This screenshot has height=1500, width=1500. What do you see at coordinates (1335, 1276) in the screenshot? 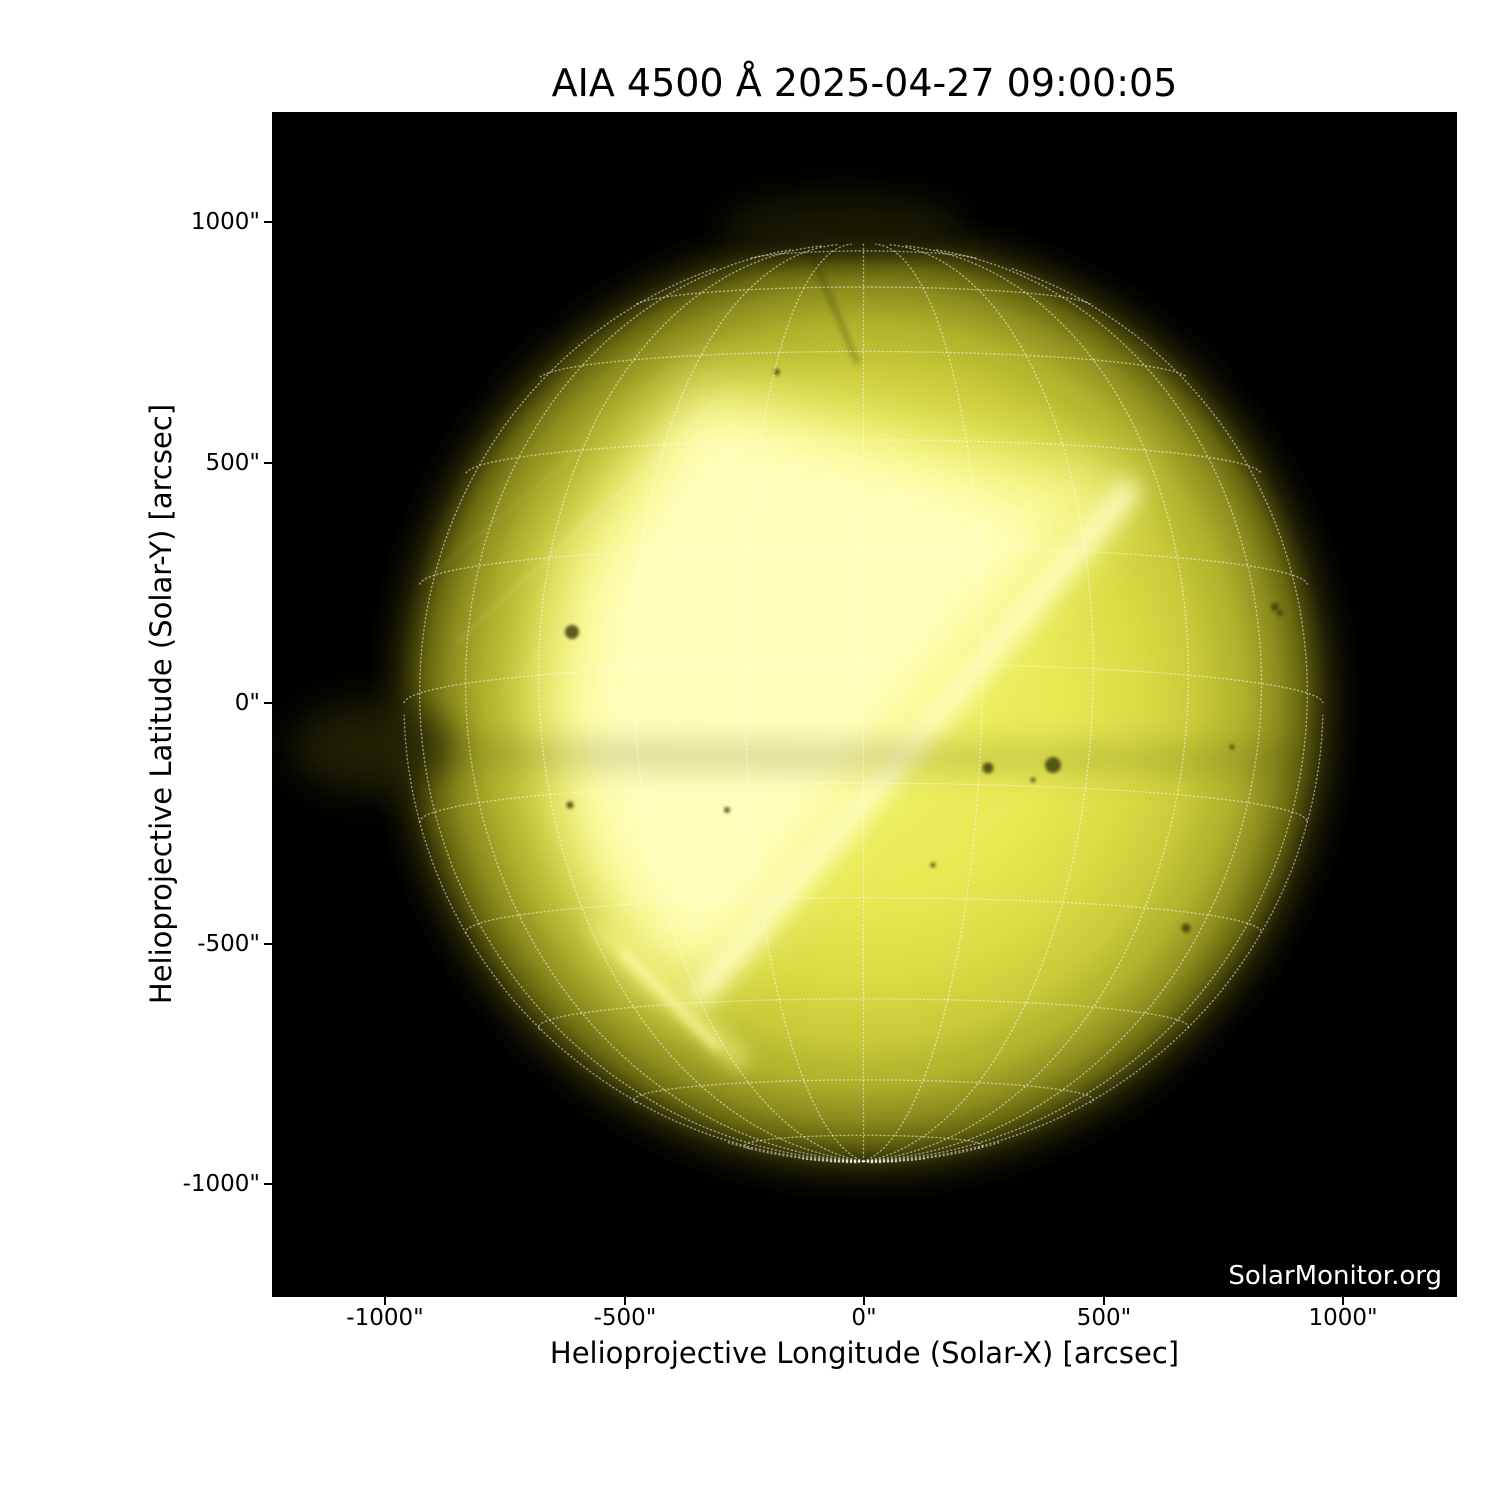
I see `watermark: SolarMonitor.org` at bounding box center [1335, 1276].